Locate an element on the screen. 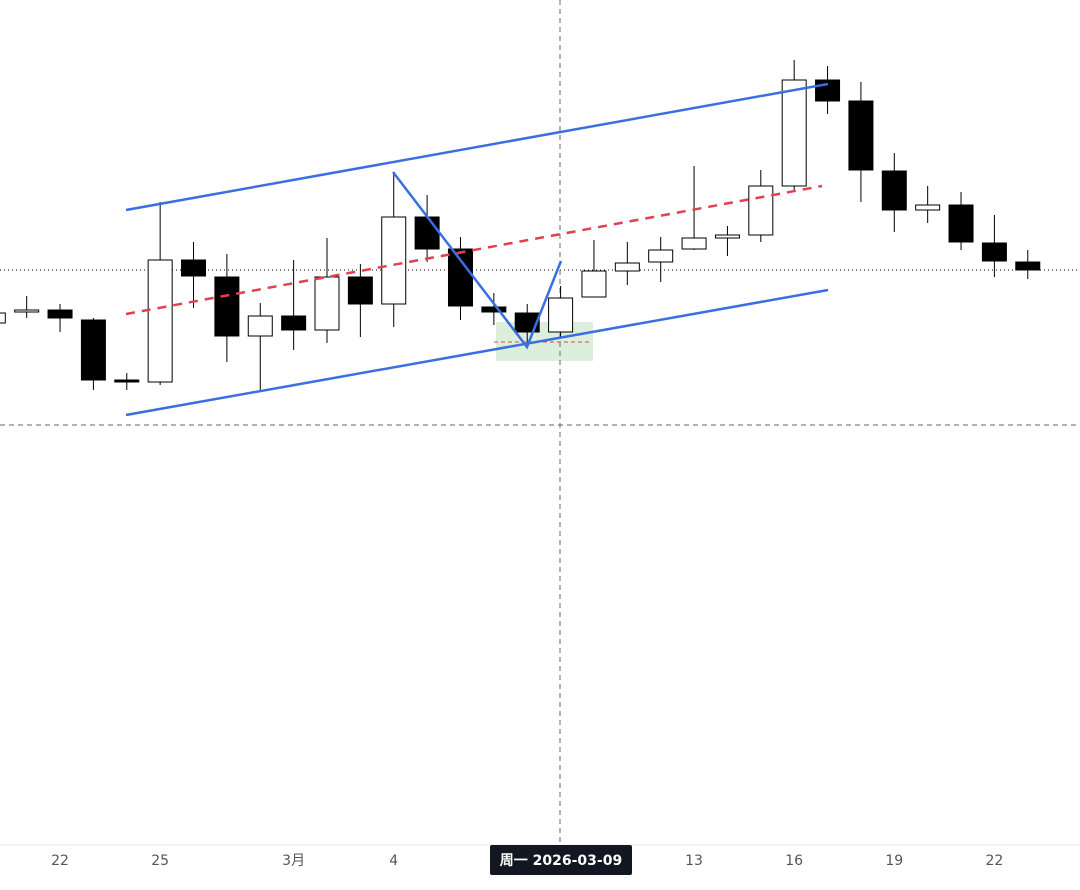 This screenshot has height=890, width=1080. x-tick-label: 16 is located at coordinates (794, 861).